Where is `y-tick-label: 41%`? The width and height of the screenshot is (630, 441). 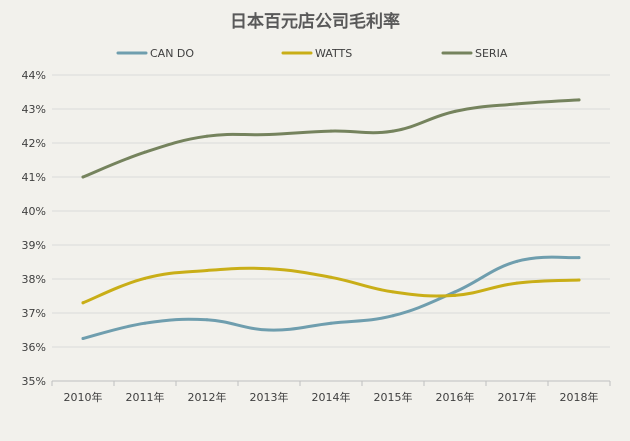 y-tick-label: 41% is located at coordinates (34, 177).